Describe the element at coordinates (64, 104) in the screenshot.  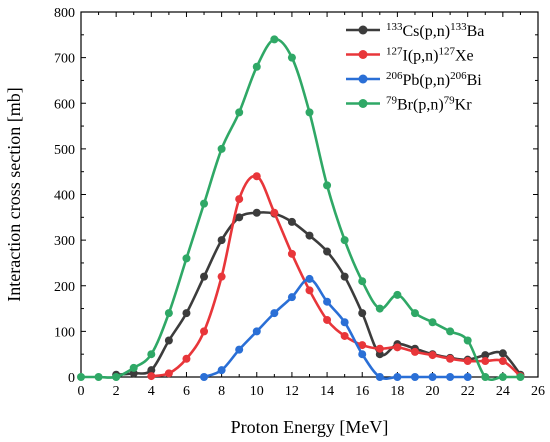
I see `y-tick-label: 600` at that location.